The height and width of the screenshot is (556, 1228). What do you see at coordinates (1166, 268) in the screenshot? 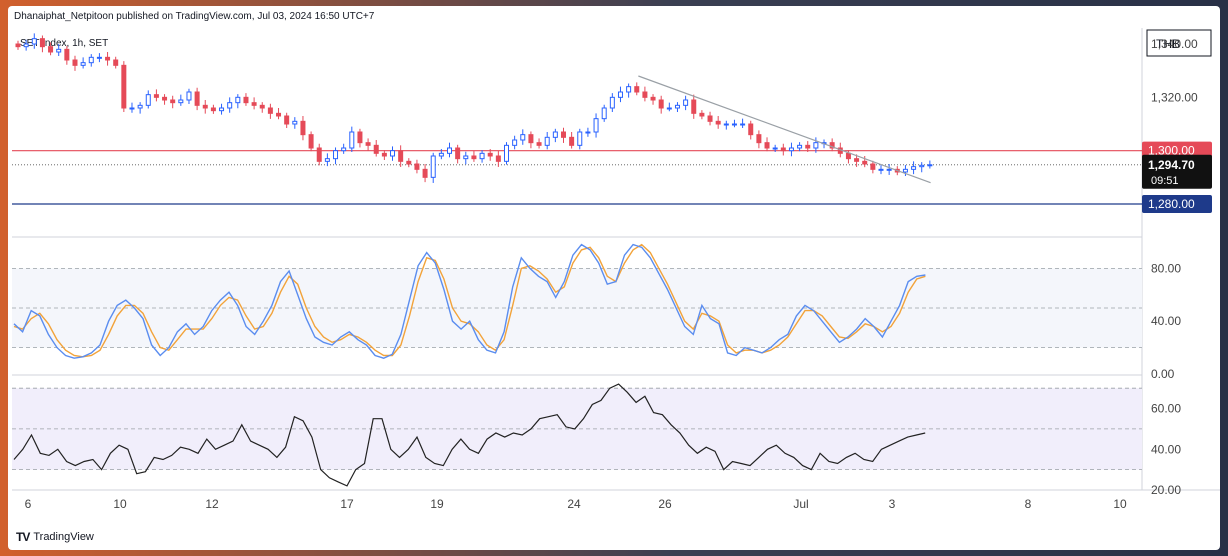
I see `stoch-tick-label: 80.00` at bounding box center [1166, 268].